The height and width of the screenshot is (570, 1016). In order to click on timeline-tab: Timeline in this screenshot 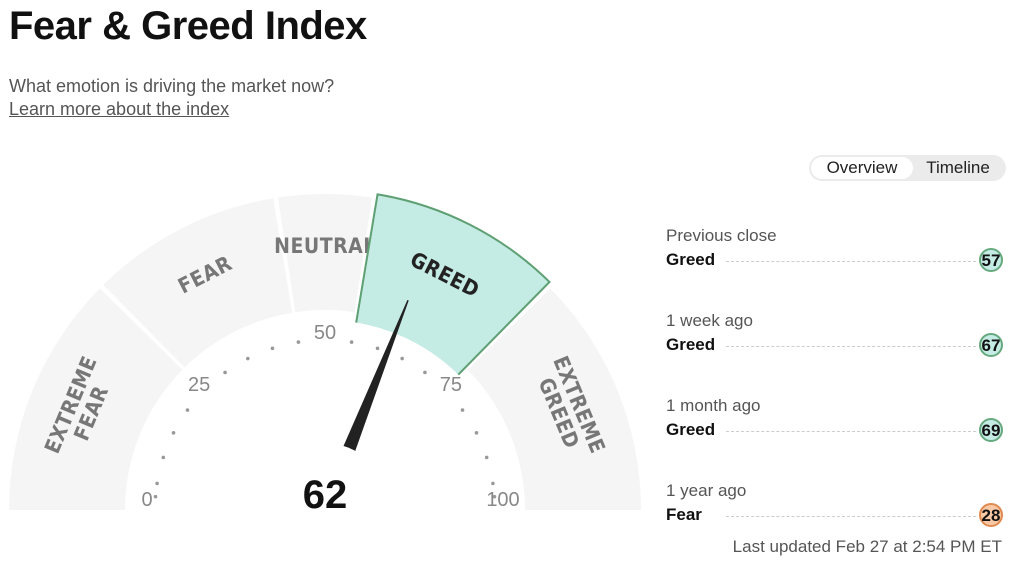, I will do `click(958, 167)`.